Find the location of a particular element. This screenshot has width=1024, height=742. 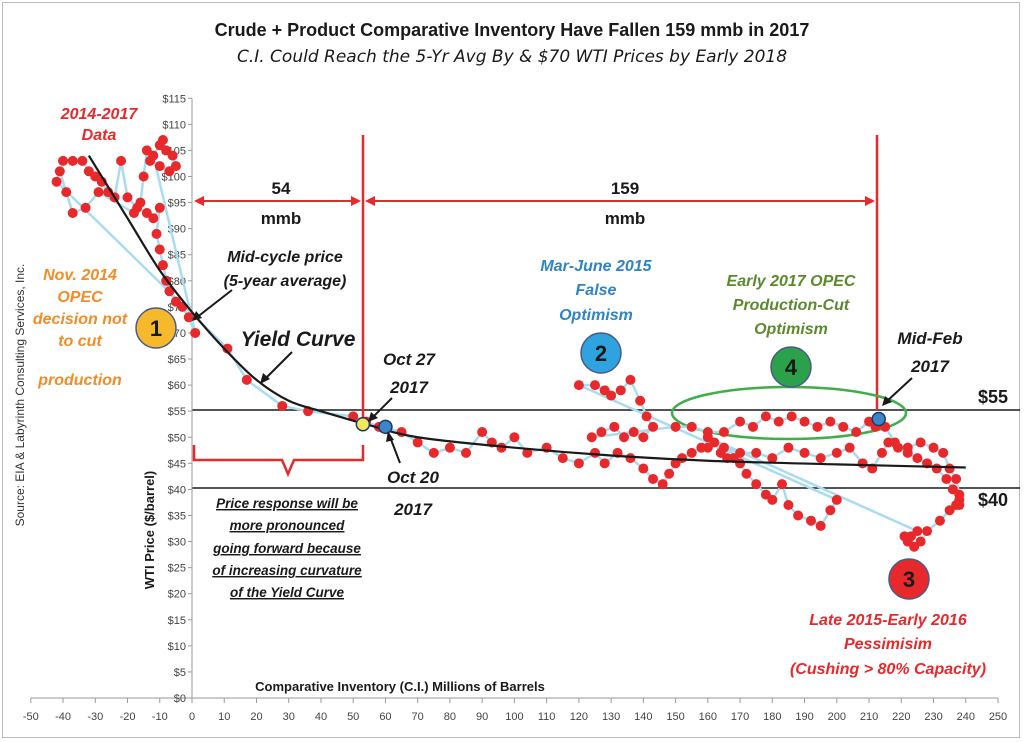

opec-note-line3: decision not is located at coordinates (80, 319).